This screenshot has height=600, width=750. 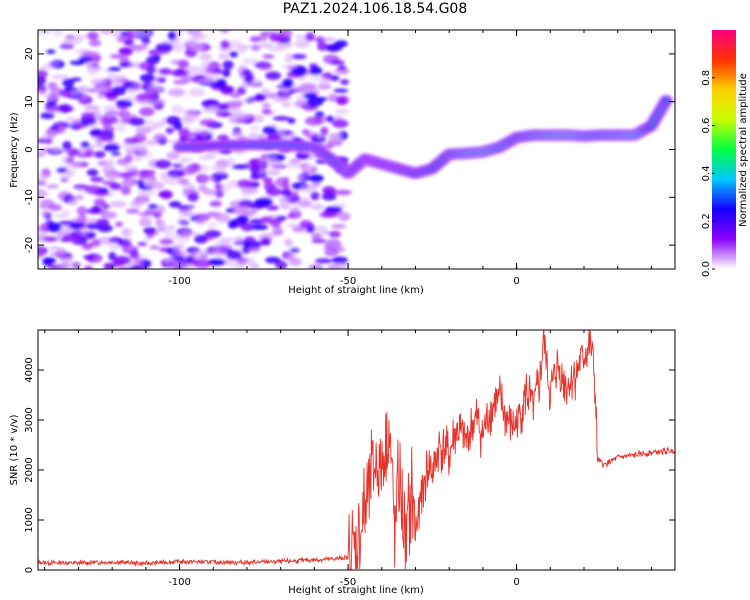 I want to click on snr-xtick-label: 0, so click(x=516, y=582).